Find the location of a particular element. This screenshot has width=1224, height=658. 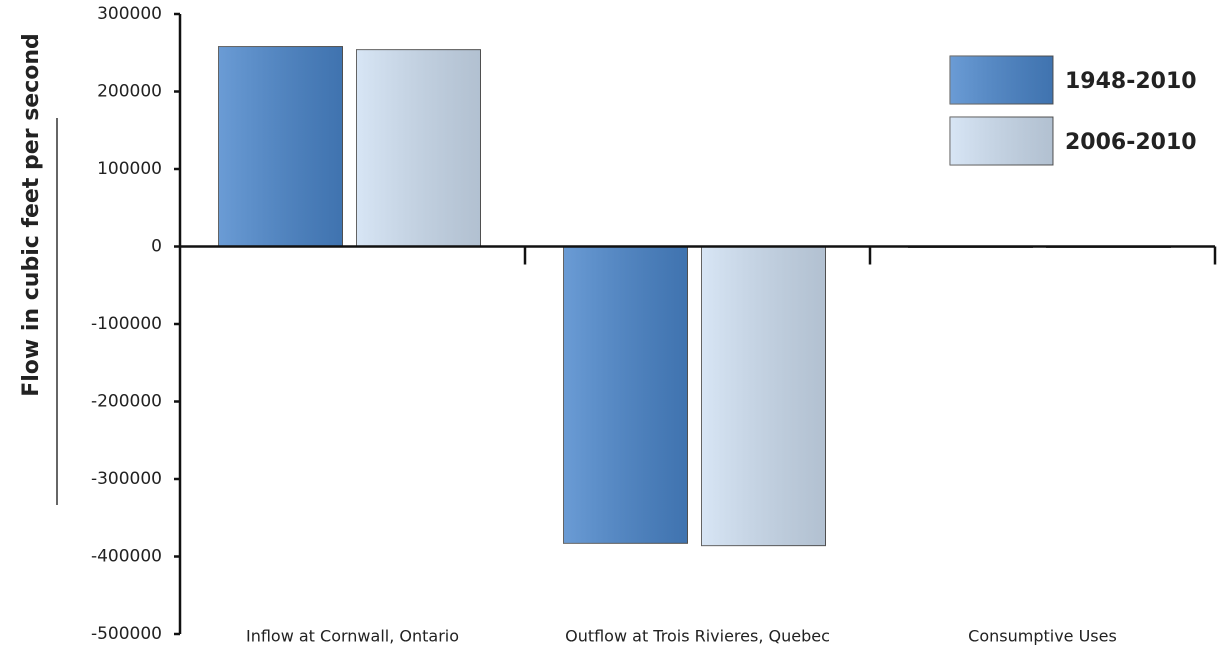

x-tick-label: Inflow at Cornwall, Ontario is located at coordinates (352, 636).